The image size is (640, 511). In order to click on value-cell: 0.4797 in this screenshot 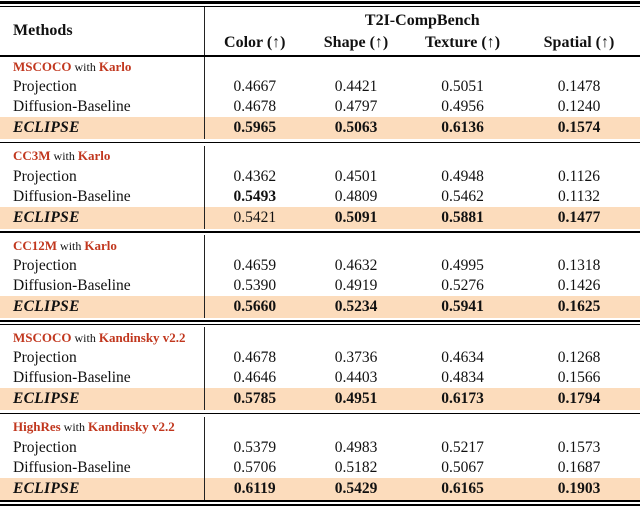, I will do `click(356, 107)`.